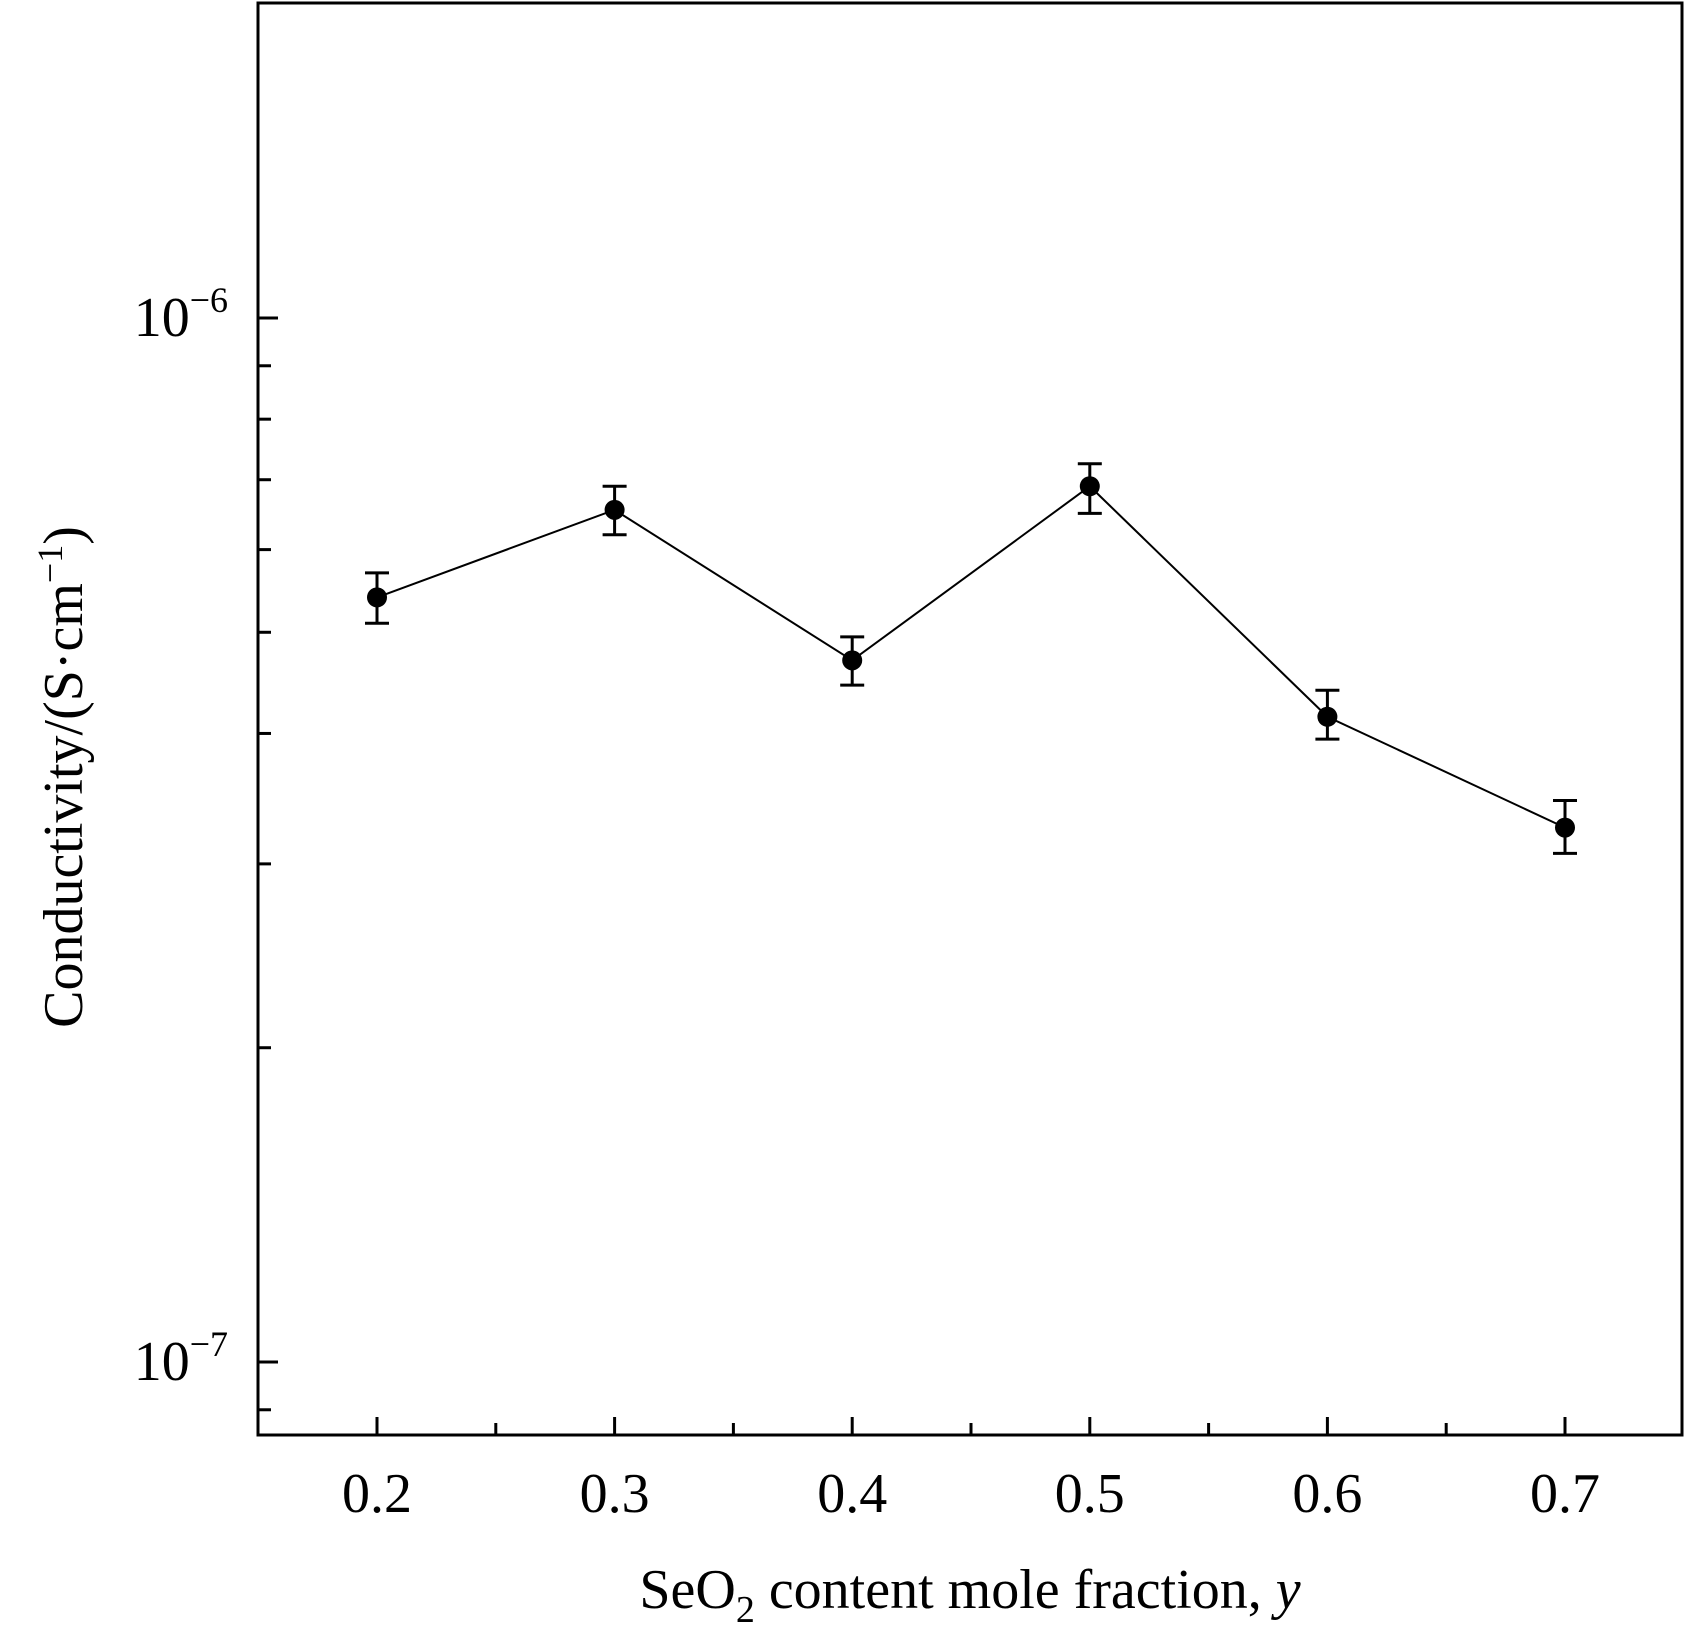 The width and height of the screenshot is (1687, 1641). I want to click on y-tick-label: 10⁻⁷, so click(181, 1358).